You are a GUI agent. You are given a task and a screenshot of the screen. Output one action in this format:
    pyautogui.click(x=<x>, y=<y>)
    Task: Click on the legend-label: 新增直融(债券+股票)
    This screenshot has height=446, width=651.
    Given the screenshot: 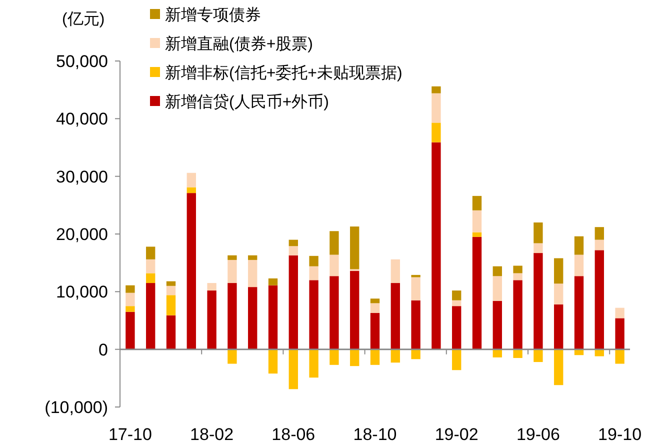 What is the action you would take?
    pyautogui.click(x=239, y=44)
    